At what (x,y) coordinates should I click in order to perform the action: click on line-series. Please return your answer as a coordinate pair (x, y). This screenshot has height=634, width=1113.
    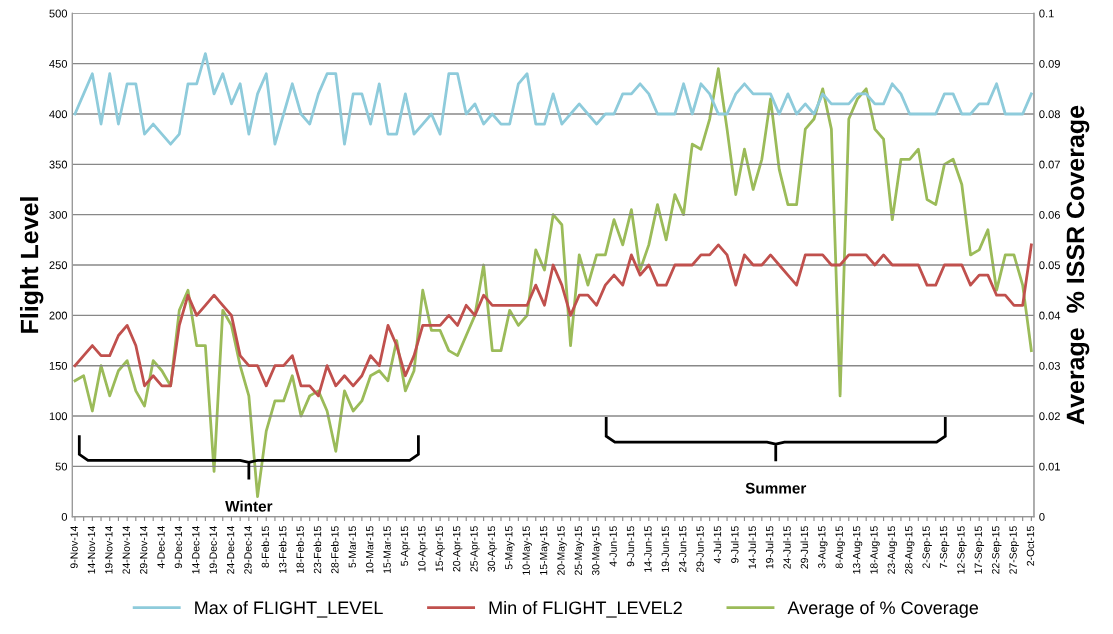
    Looking at the image, I should click on (553, 99).